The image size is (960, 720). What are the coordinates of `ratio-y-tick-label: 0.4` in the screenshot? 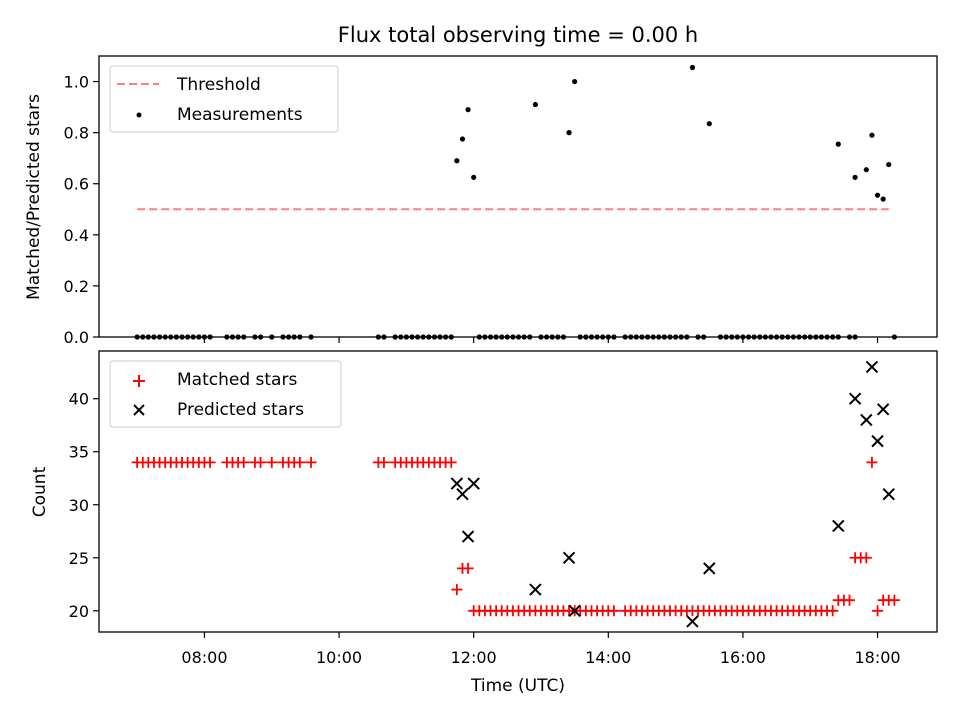 It's located at (76, 235).